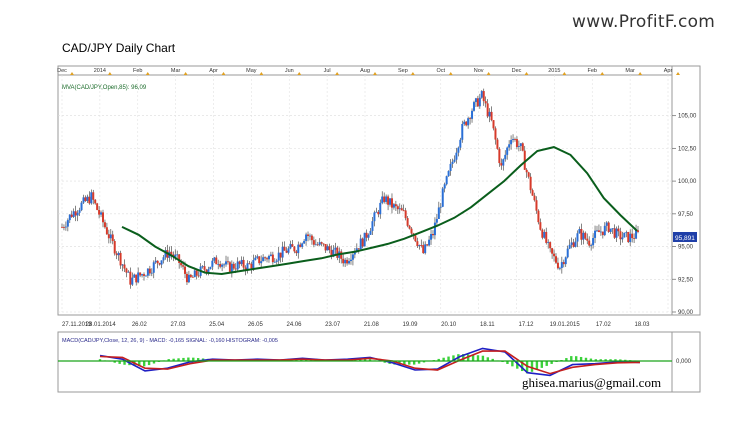 This screenshot has width=736, height=446. What do you see at coordinates (365, 71) in the screenshot?
I see `top-axis-label: Aug` at bounding box center [365, 71].